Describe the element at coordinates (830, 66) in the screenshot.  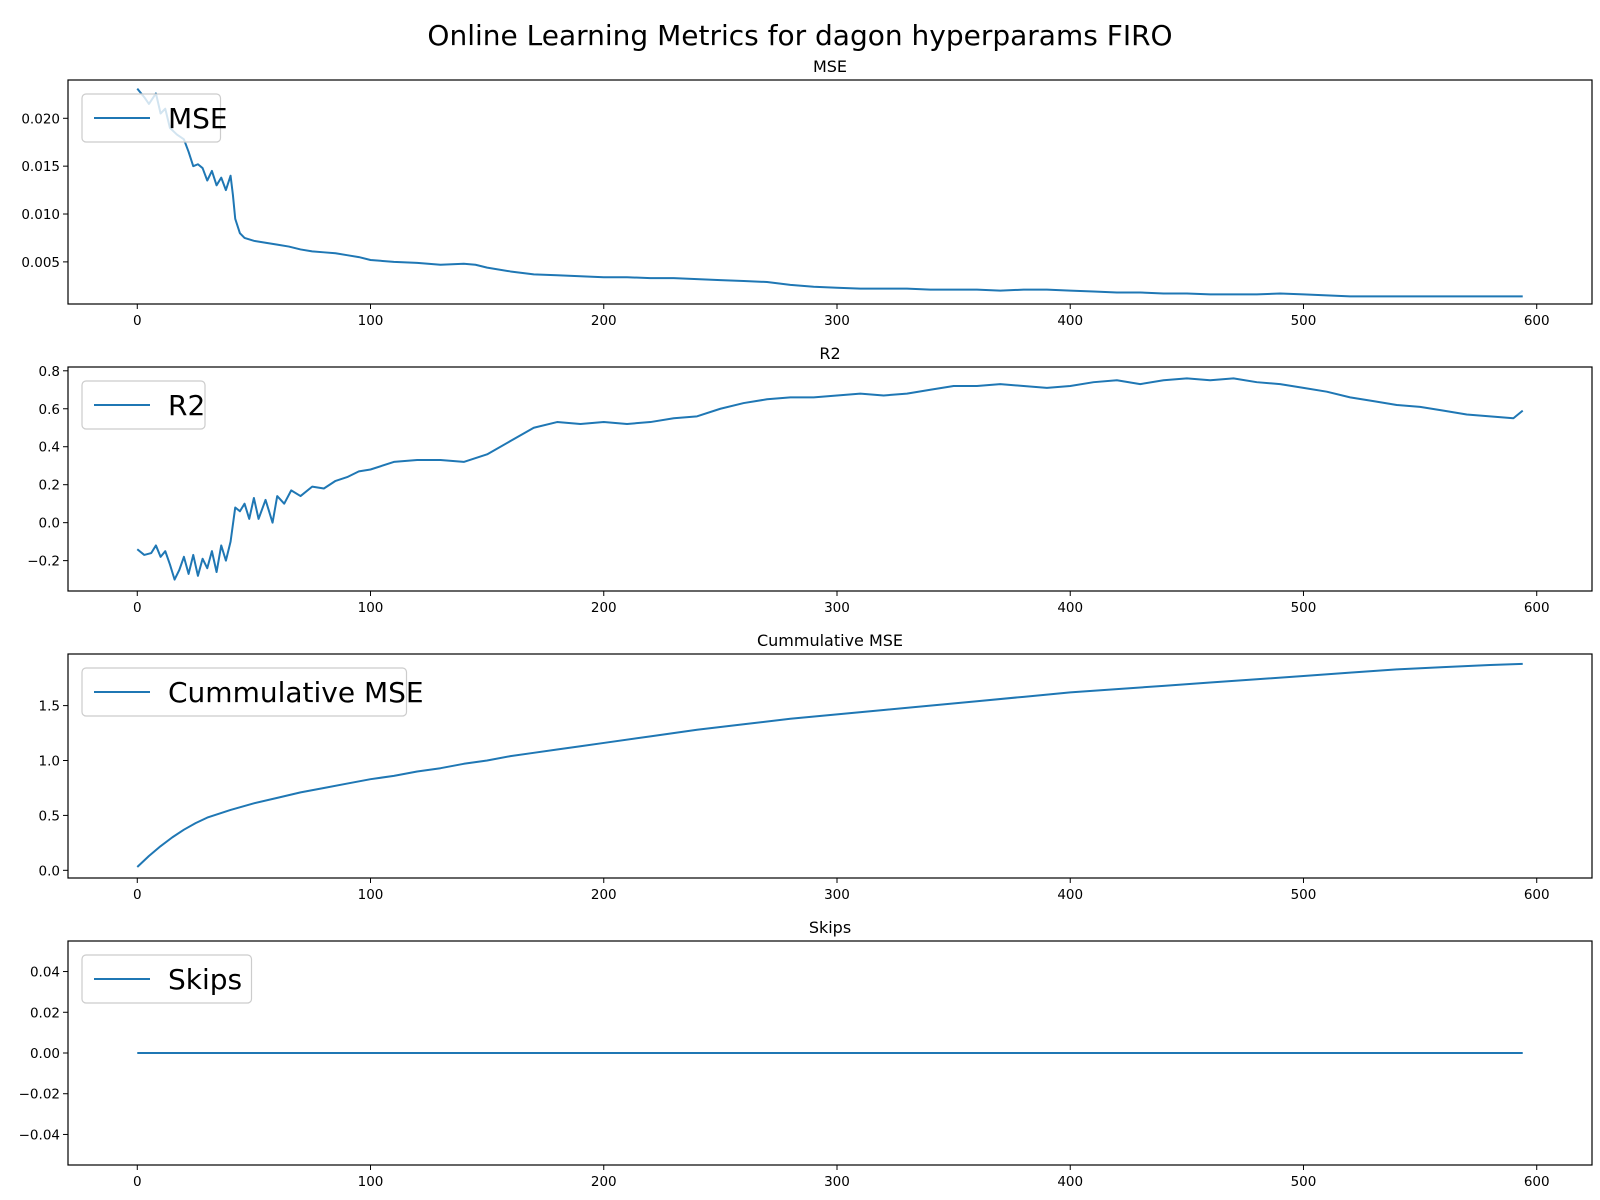
I see `subplot-title: MSE` at that location.